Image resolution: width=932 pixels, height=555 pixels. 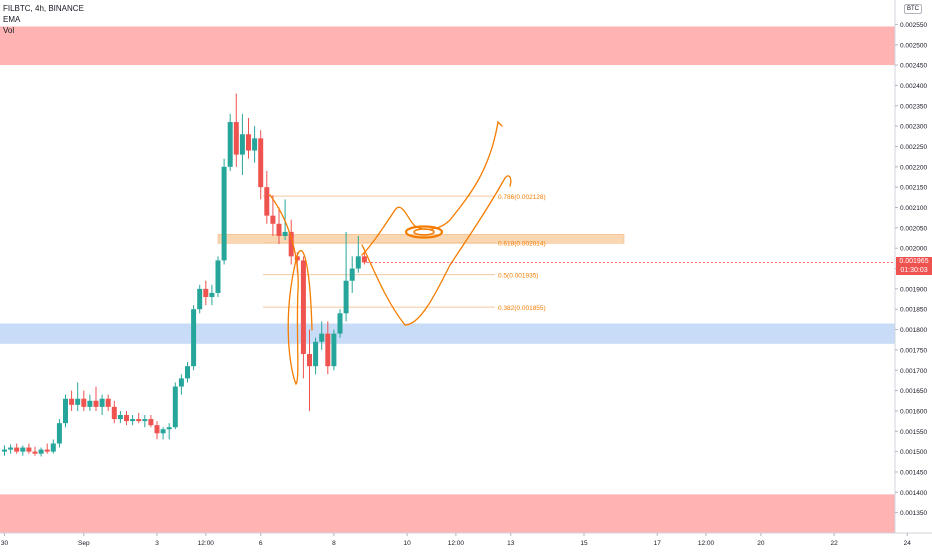 I want to click on y-tick-label-21: 0.001500, so click(x=913, y=452).